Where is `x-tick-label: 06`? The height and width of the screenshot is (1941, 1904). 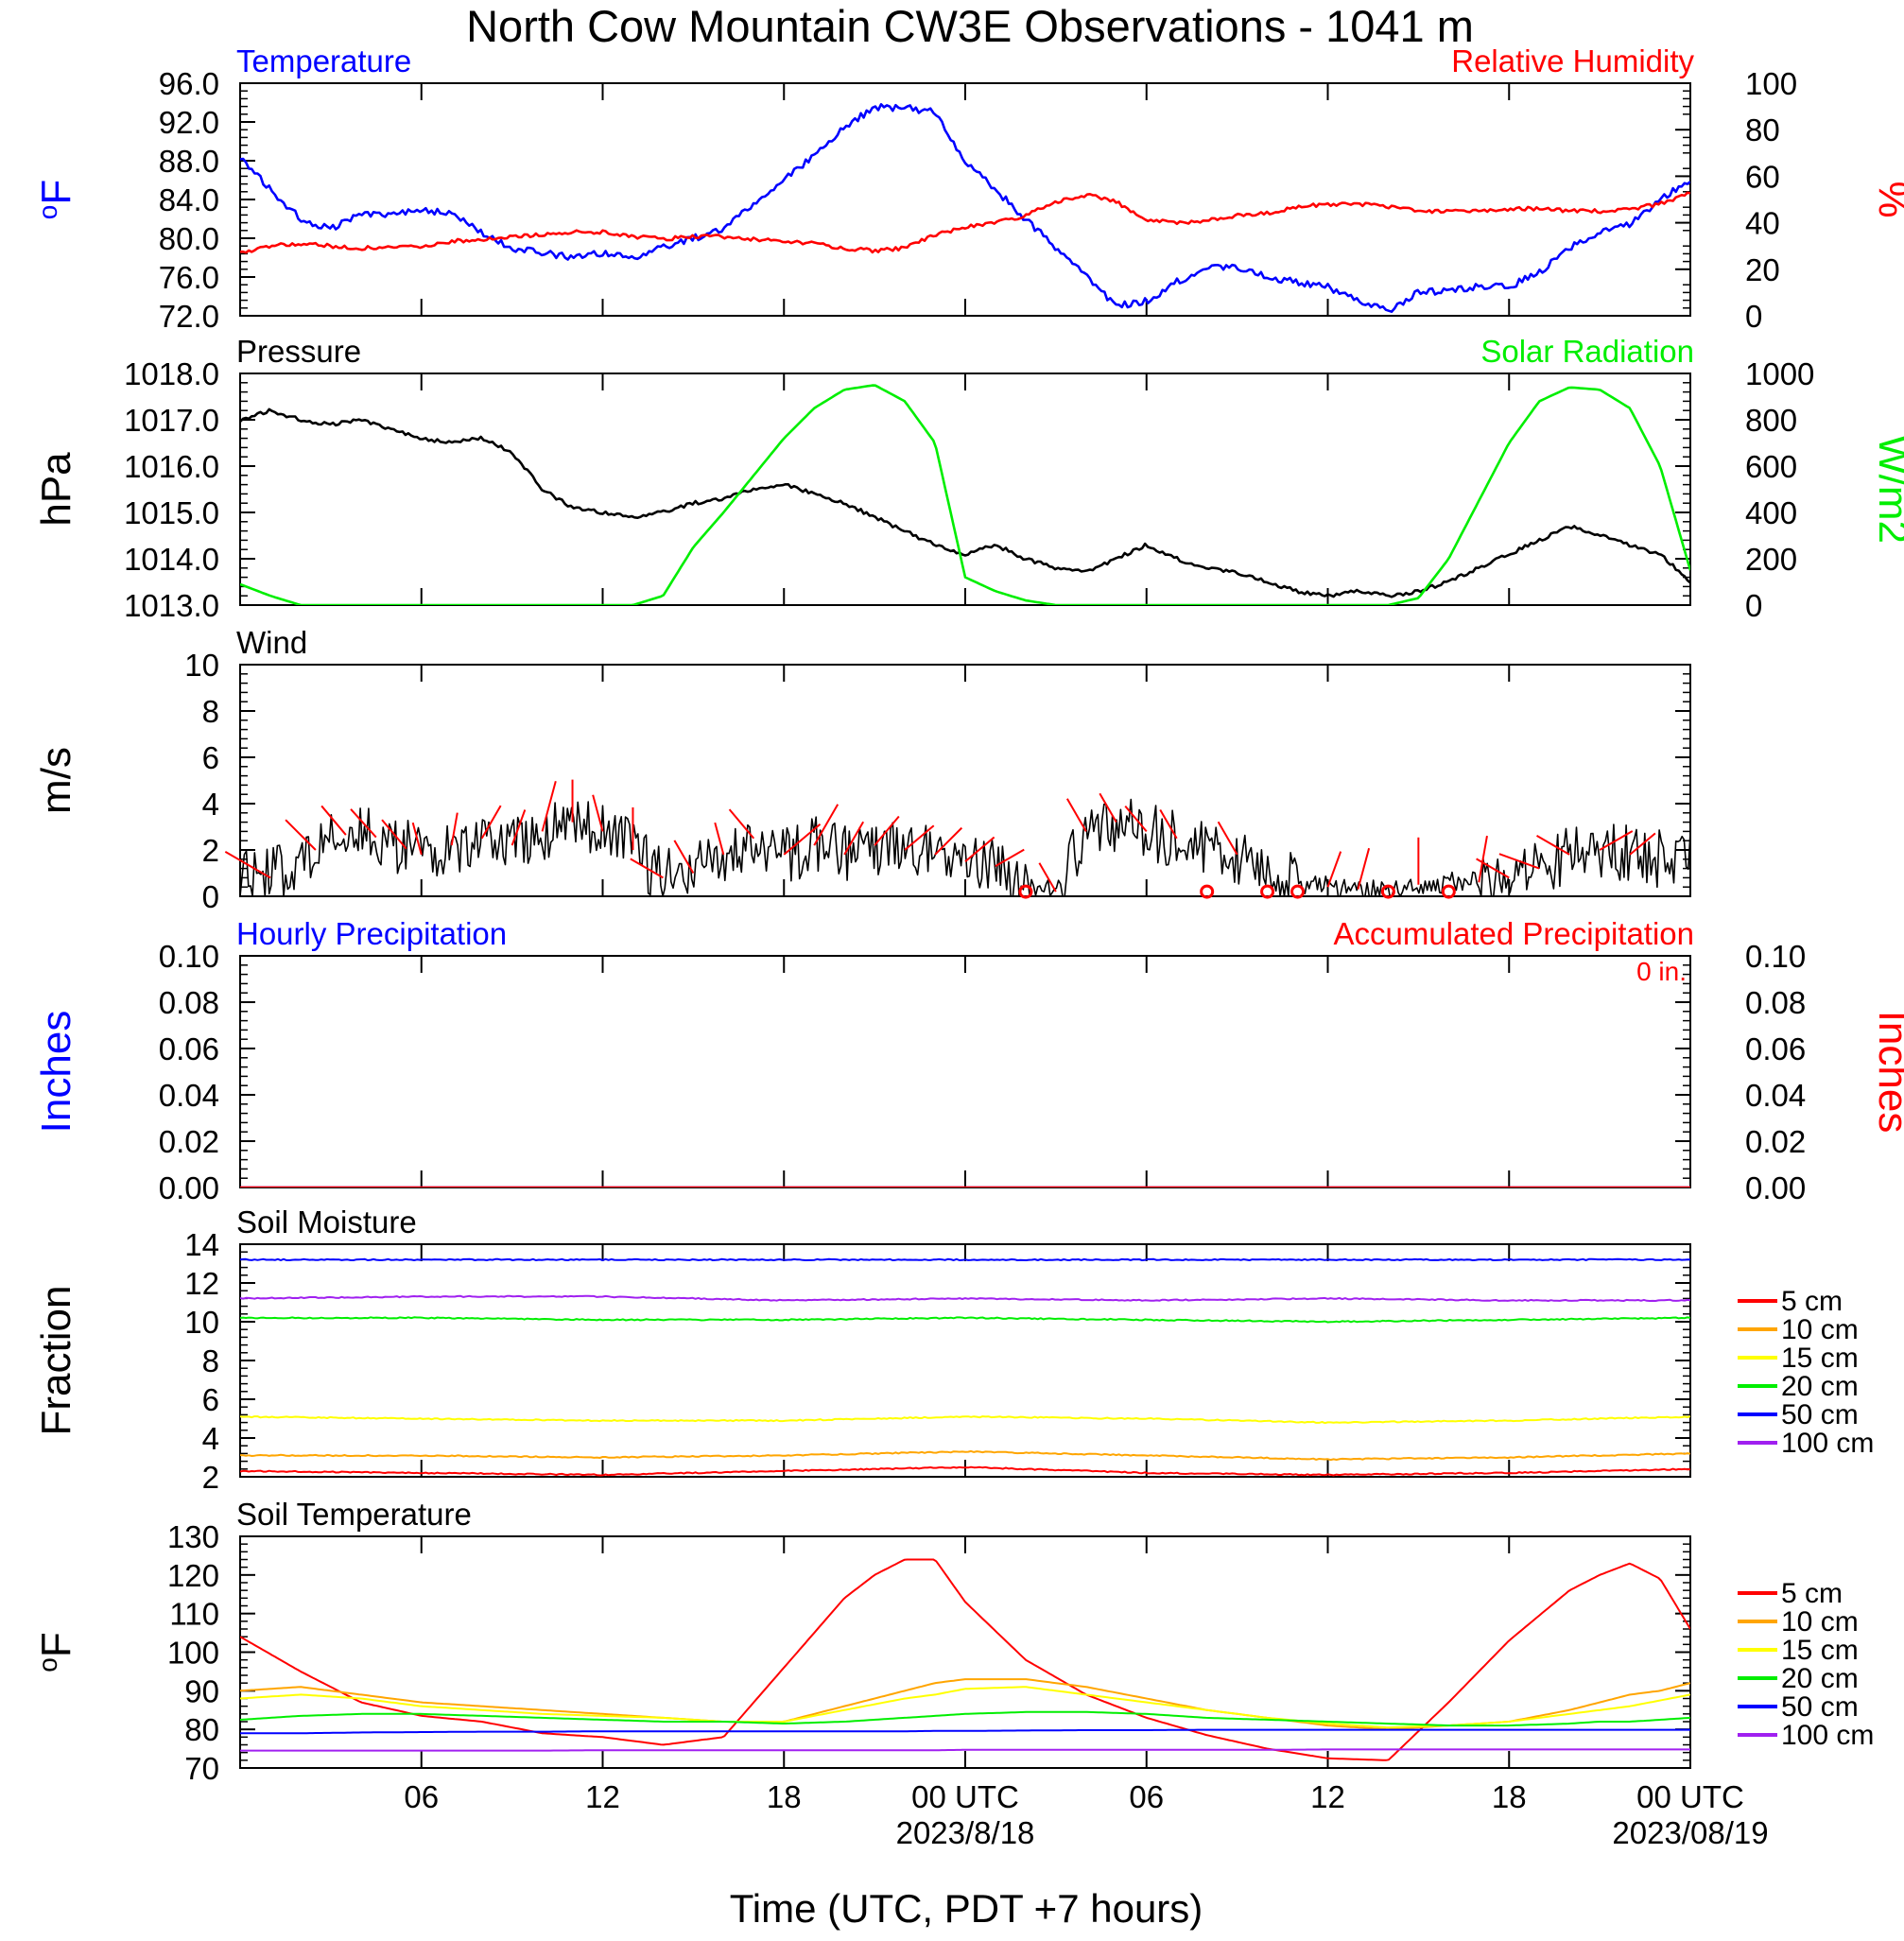
x-tick-label: 06 is located at coordinates (1146, 1797).